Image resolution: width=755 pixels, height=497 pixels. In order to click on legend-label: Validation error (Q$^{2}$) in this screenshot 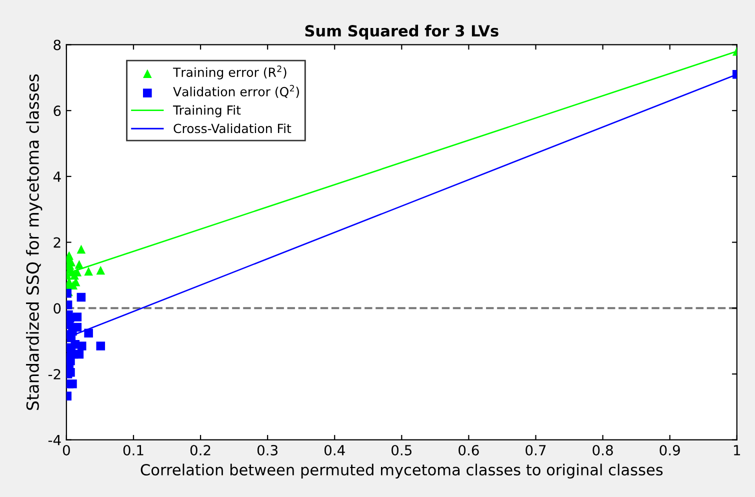, I will do `click(236, 91)`.